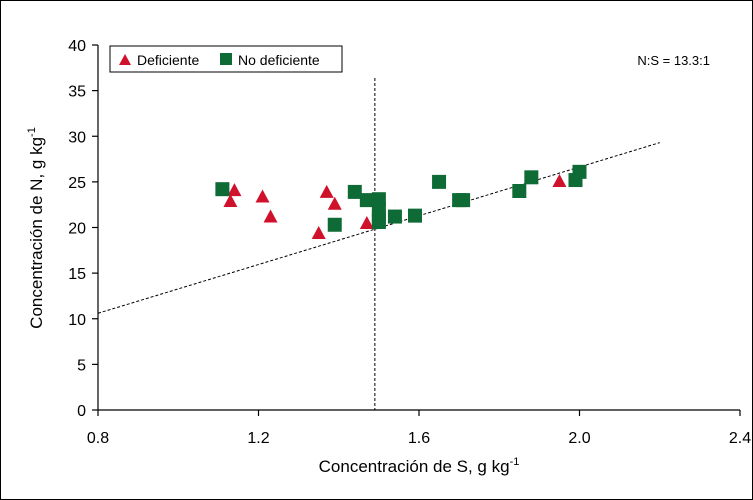 The width and height of the screenshot is (753, 500). I want to click on legend-square-icon, so click(226, 59).